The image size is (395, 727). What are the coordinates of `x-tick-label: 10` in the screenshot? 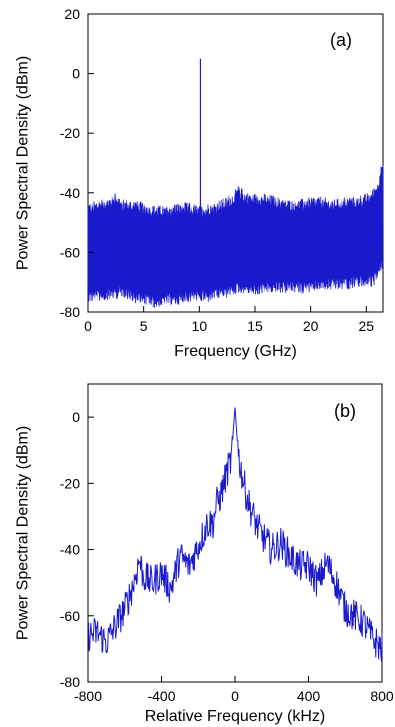 It's located at (200, 326).